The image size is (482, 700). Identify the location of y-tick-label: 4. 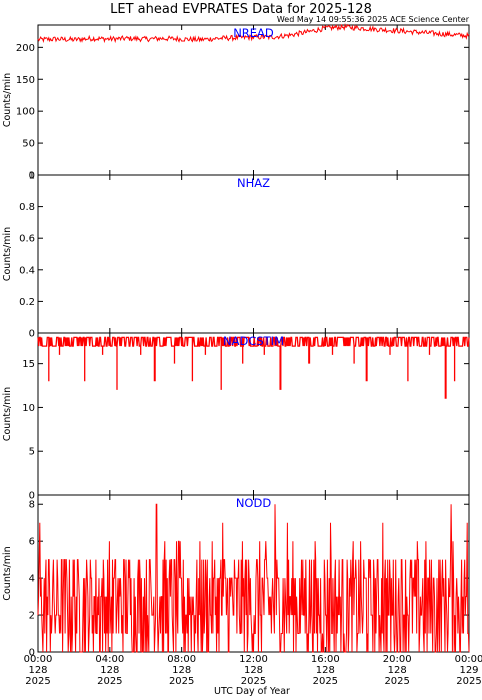
(32, 579).